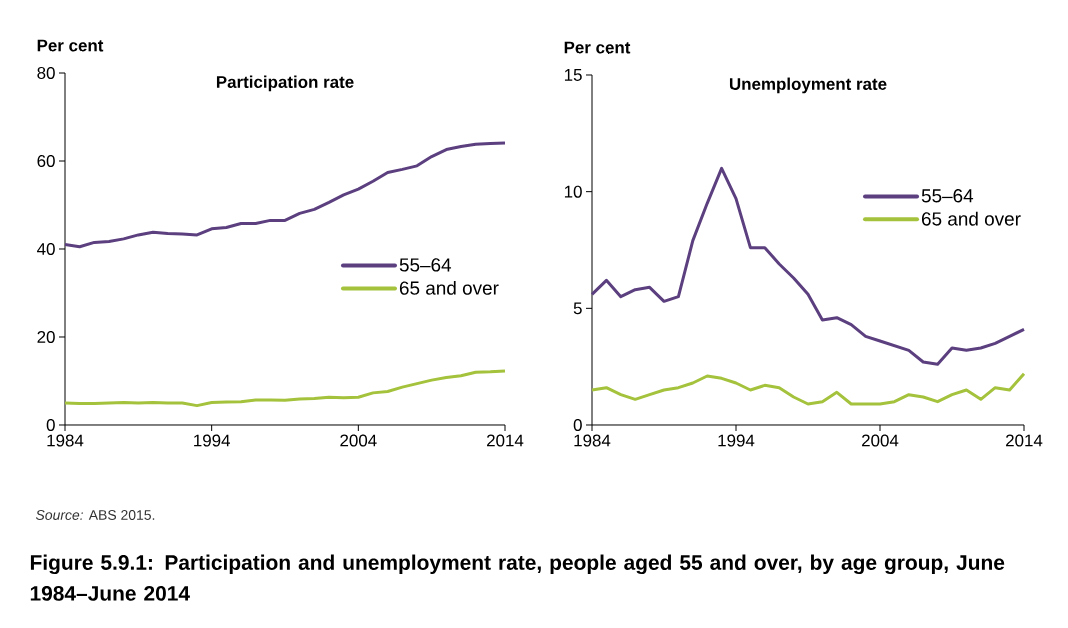  What do you see at coordinates (46, 337) in the screenshot?
I see `y-tick-label: 20` at bounding box center [46, 337].